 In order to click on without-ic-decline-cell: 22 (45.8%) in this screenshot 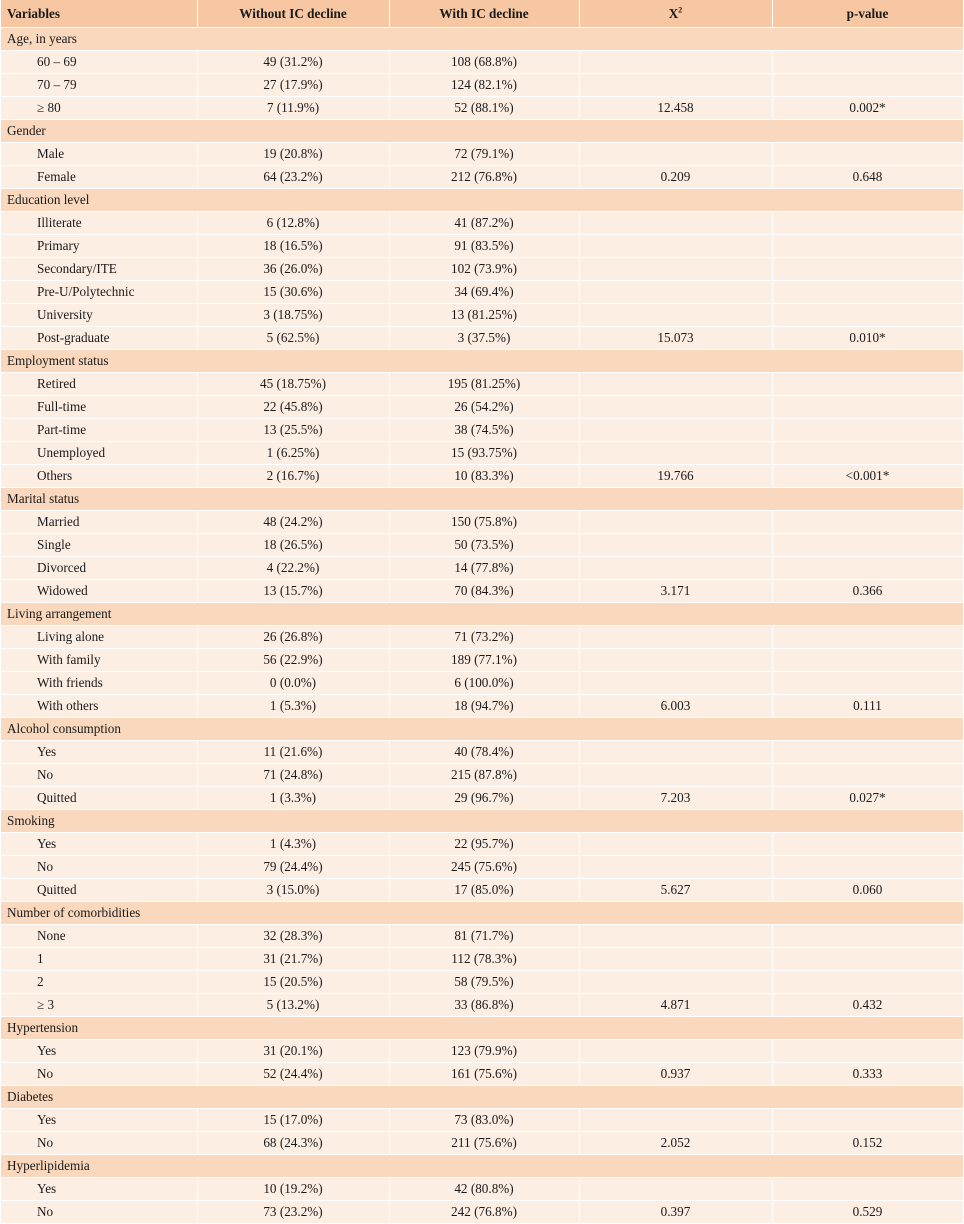, I will do `click(293, 407)`.